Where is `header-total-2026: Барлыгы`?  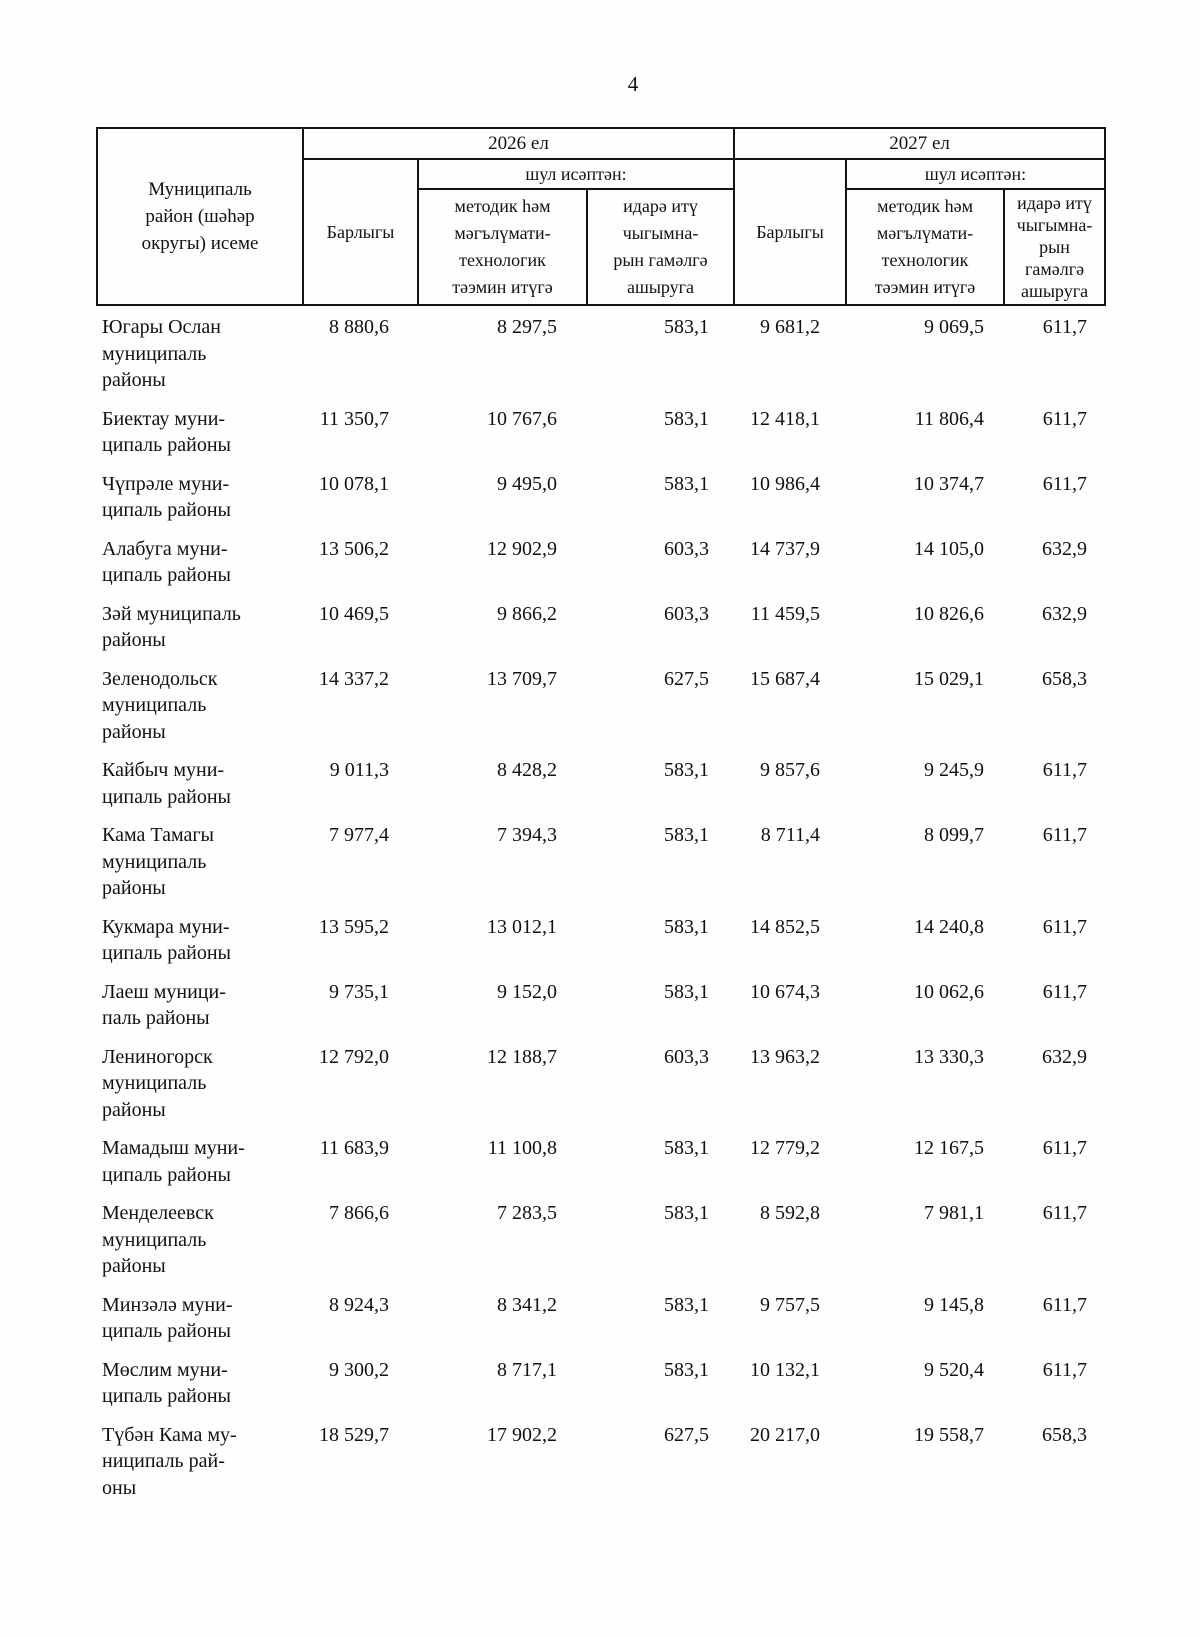 header-total-2026: Барлыгы is located at coordinates (360, 232).